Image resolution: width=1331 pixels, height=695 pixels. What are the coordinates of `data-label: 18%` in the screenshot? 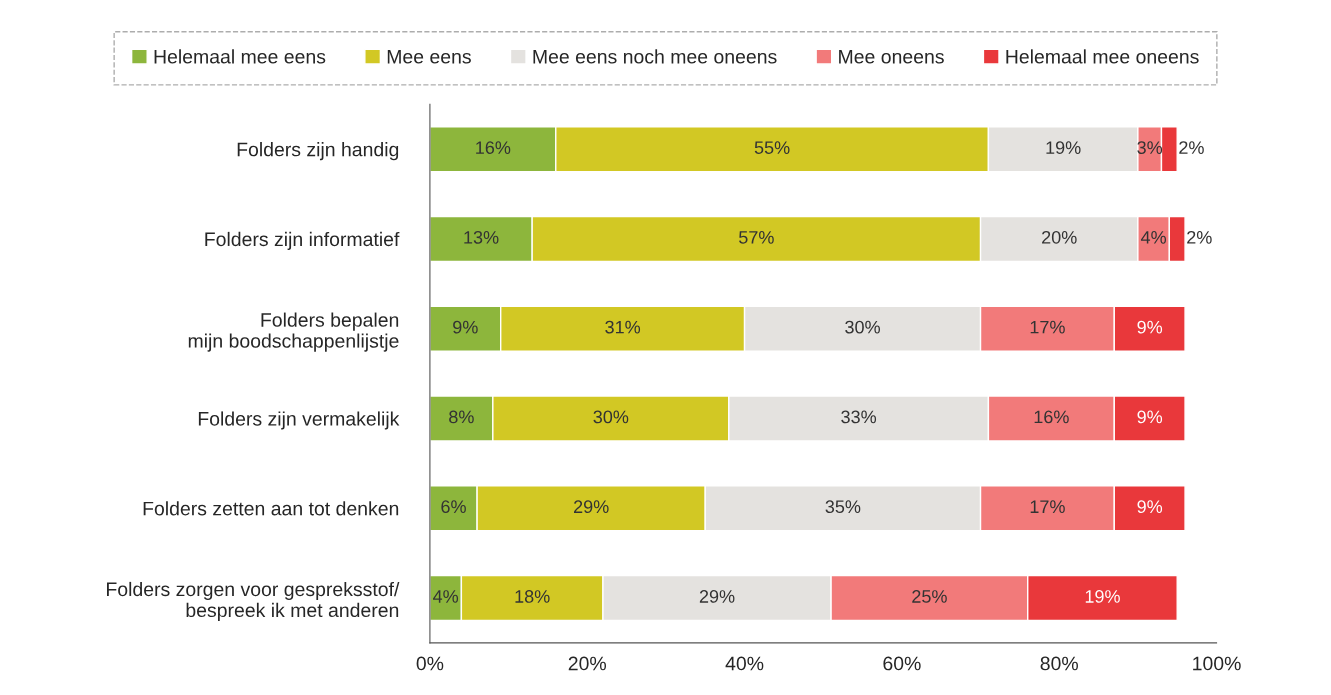 It's located at (532, 596).